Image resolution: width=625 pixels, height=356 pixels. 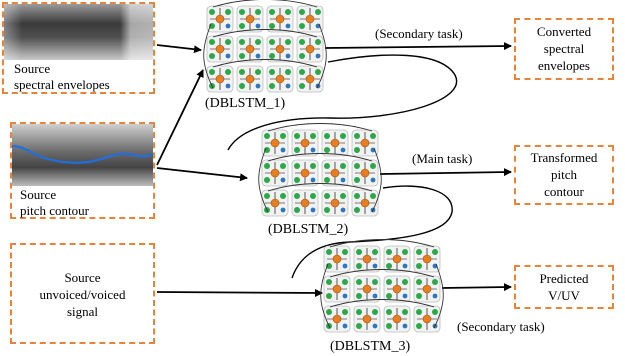 I want to click on arrow-pitch-to-net2, so click(x=202, y=174).